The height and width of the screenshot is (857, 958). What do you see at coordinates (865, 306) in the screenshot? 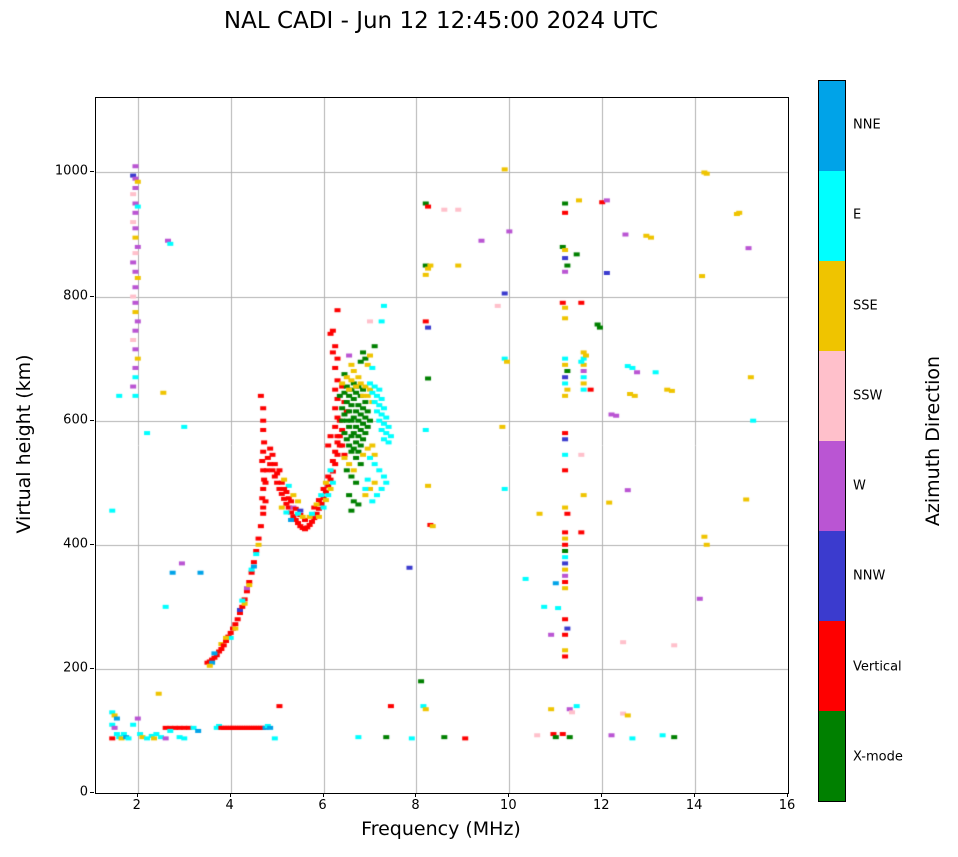
I see `colorbar-tick-label: SSE` at bounding box center [865, 306].